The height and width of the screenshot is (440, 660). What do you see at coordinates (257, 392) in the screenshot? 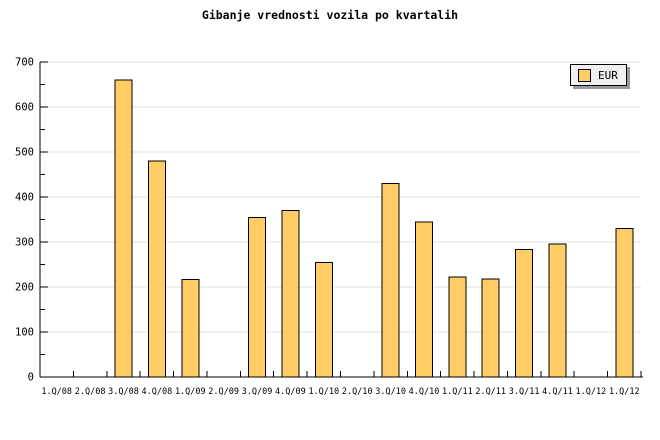
I see `x-tick-label: 3.Q/09` at bounding box center [257, 392].